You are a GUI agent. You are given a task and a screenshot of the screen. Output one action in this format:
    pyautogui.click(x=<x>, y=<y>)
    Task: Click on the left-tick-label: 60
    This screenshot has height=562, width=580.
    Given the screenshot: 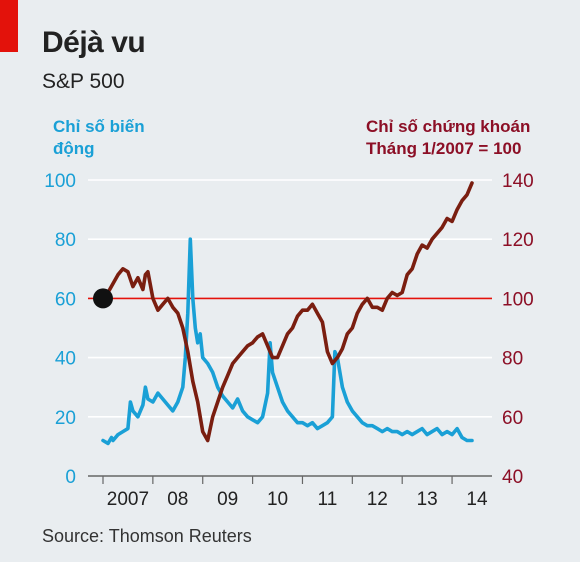 What is the action you would take?
    pyautogui.click(x=65, y=299)
    